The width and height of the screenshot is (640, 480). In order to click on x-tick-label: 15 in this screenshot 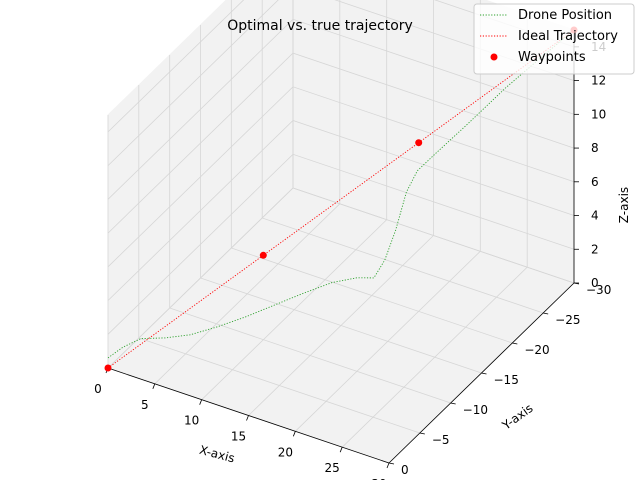, I will do `click(238, 437)`.